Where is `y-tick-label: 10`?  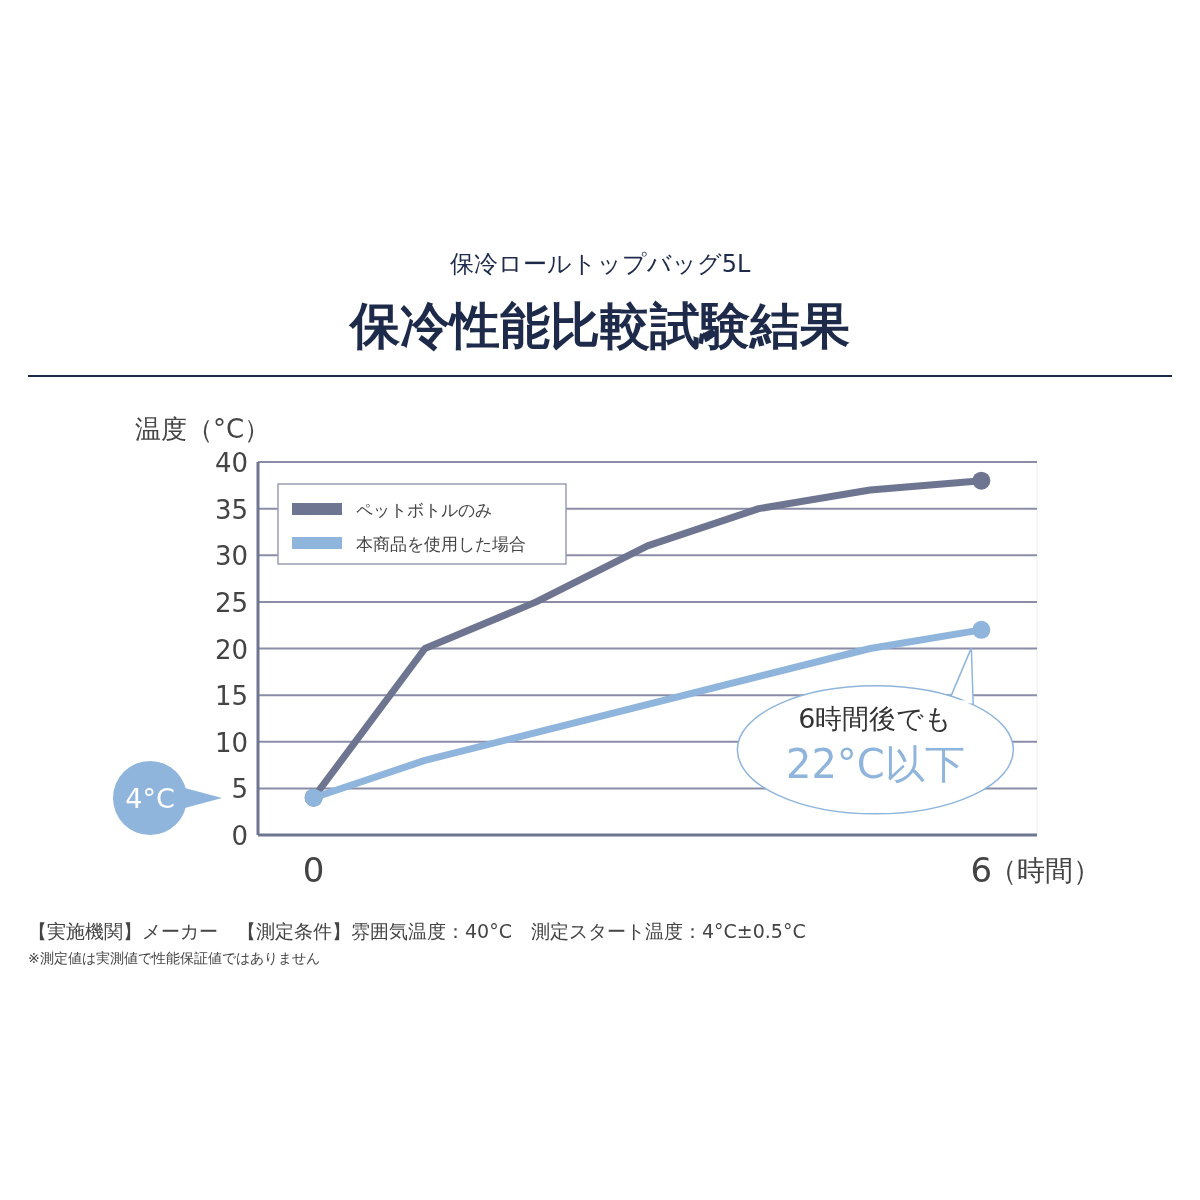 y-tick-label: 10 is located at coordinates (231, 742).